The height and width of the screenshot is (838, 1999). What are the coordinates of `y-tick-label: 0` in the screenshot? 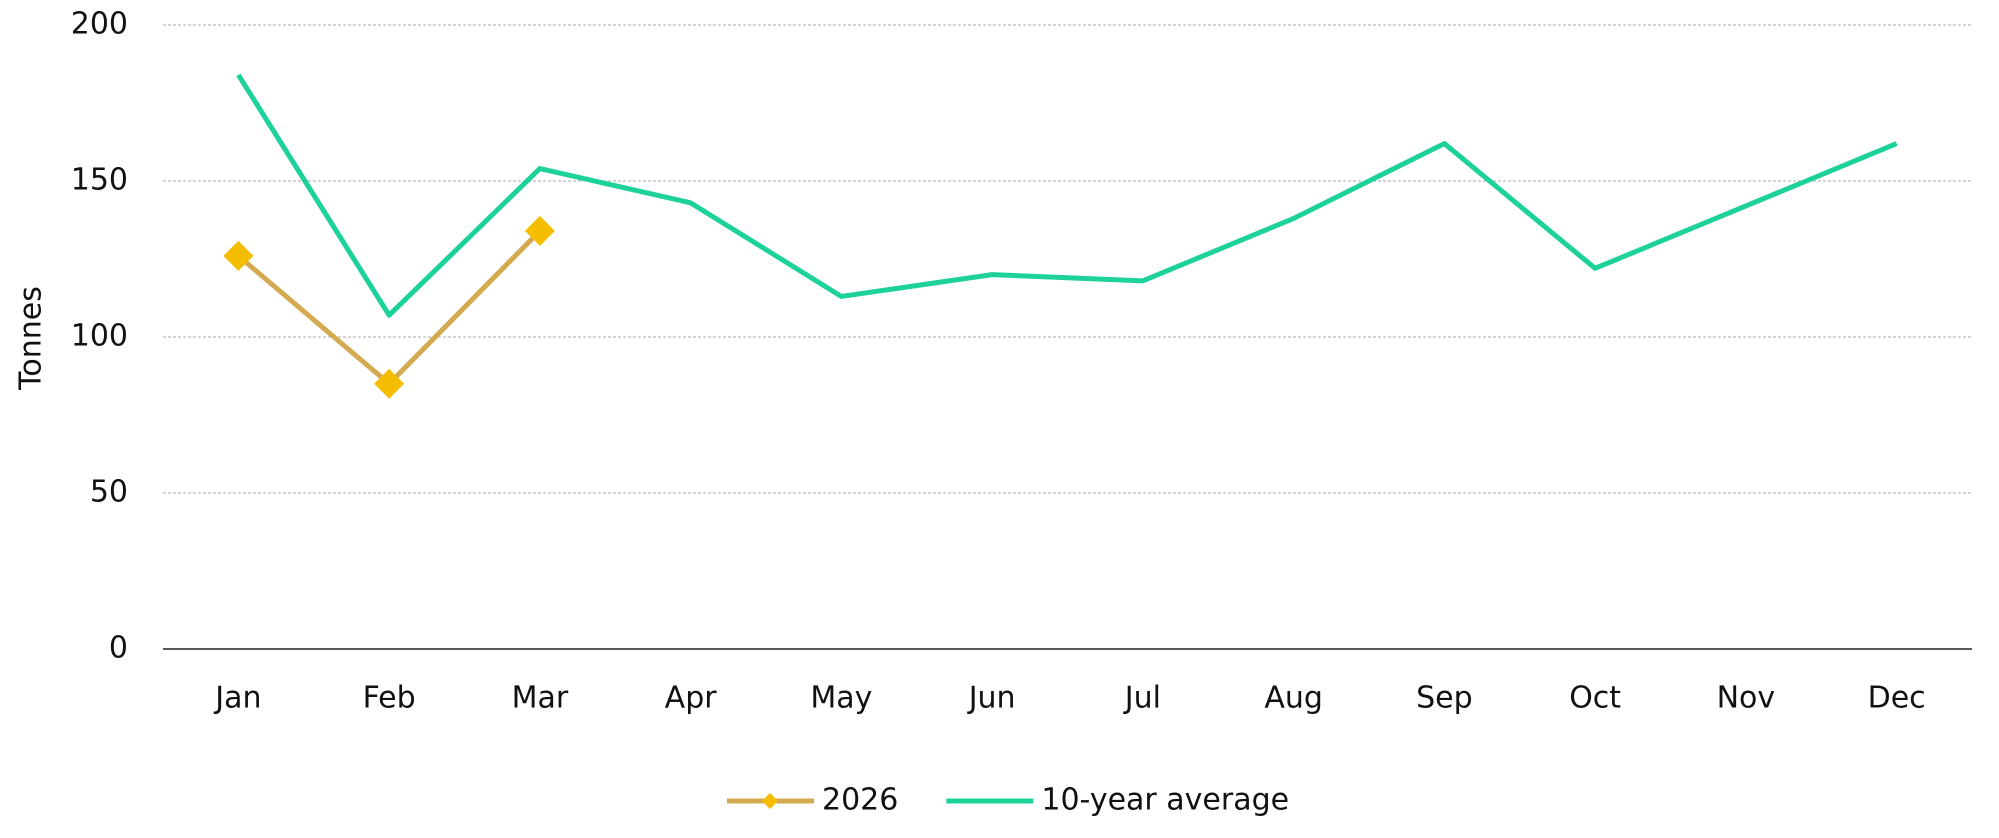 It's located at (118, 648).